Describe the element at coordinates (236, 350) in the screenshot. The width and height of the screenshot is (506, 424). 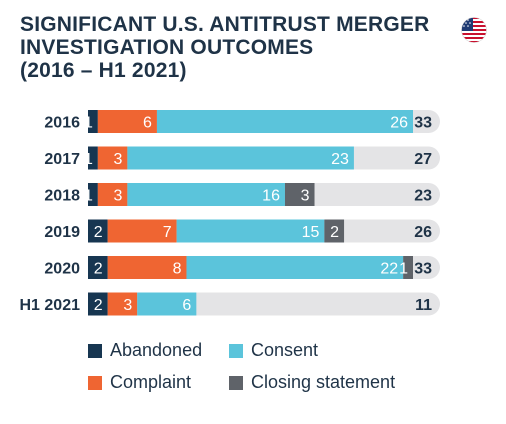
I see `legend-swatch-consent` at that location.